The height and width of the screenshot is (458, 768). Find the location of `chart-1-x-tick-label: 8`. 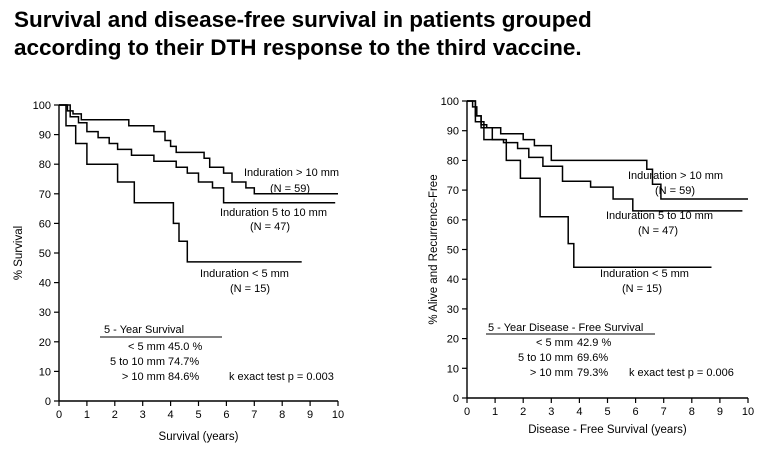

chart-1-x-tick-label: 8 is located at coordinates (282, 415).